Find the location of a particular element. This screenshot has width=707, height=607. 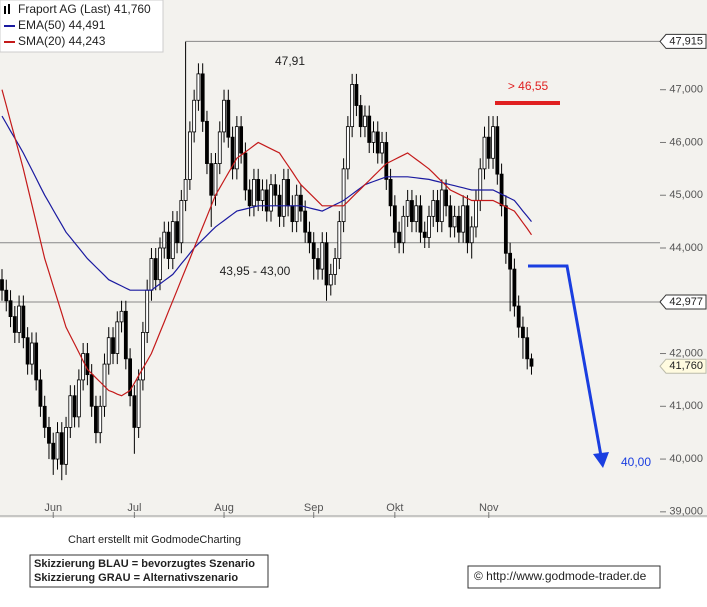

annotation: 40,00 is located at coordinates (636, 462).